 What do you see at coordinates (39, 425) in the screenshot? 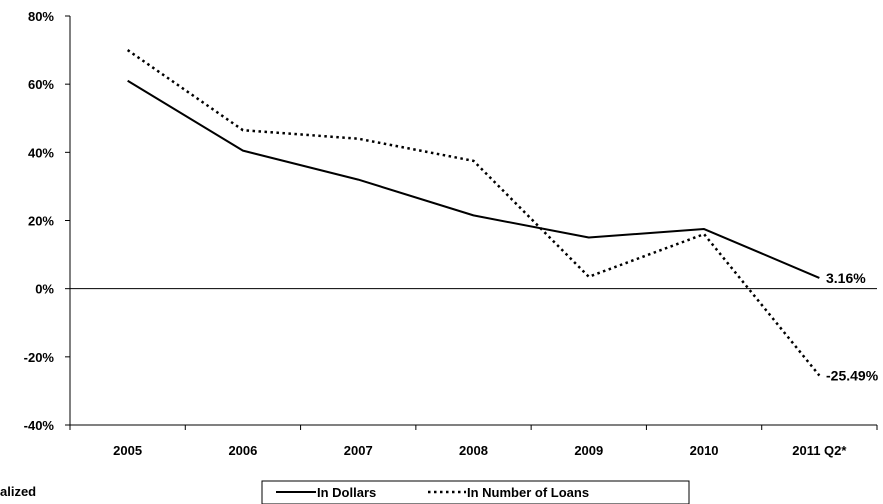
I see `y-tick-label: -40%` at bounding box center [39, 425].